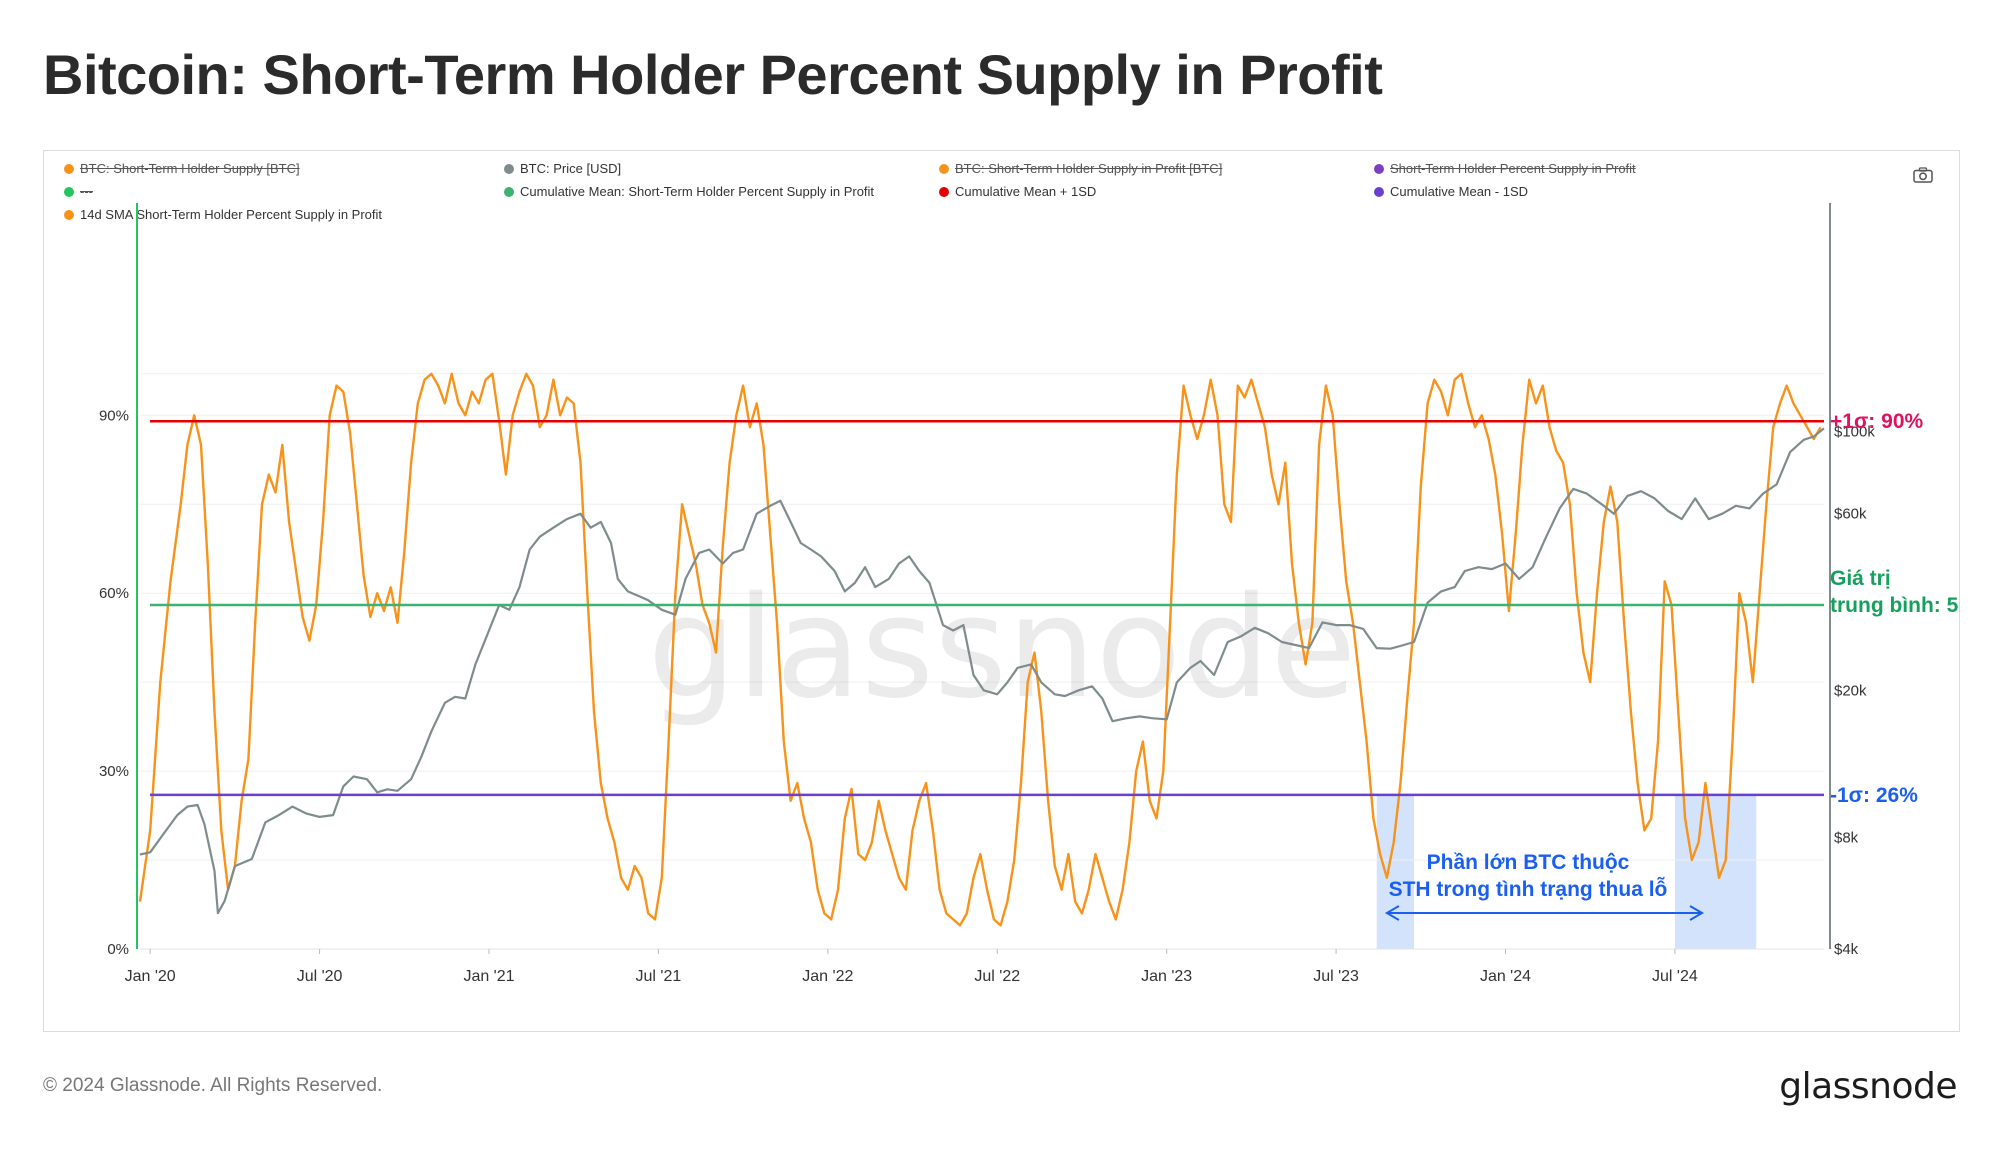 The width and height of the screenshot is (2000, 1152). What do you see at coordinates (1850, 690) in the screenshot?
I see `y-right-tick-label: $20k` at bounding box center [1850, 690].